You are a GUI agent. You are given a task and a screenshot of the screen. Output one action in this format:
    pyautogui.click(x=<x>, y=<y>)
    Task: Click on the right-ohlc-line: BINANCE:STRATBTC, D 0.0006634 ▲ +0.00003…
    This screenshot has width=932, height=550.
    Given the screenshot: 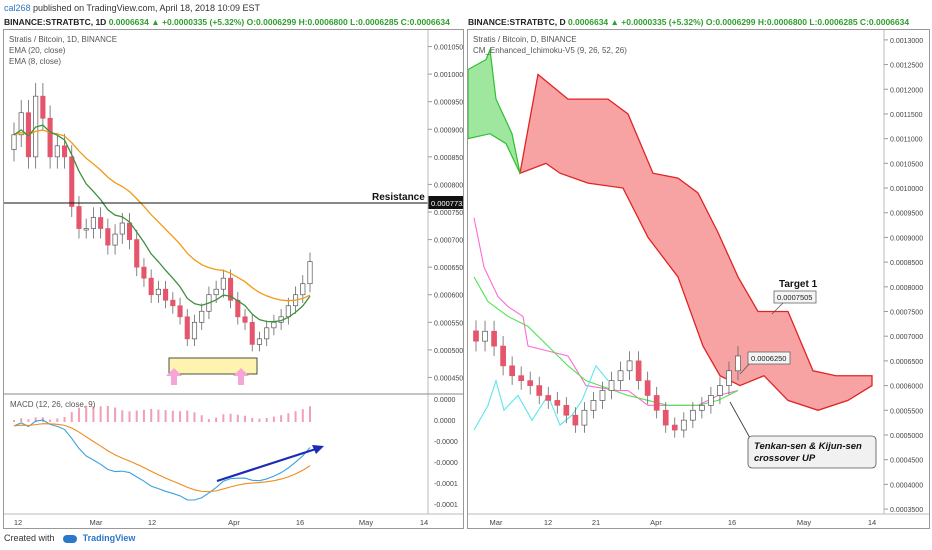 What is the action you would take?
    pyautogui.click(x=688, y=22)
    